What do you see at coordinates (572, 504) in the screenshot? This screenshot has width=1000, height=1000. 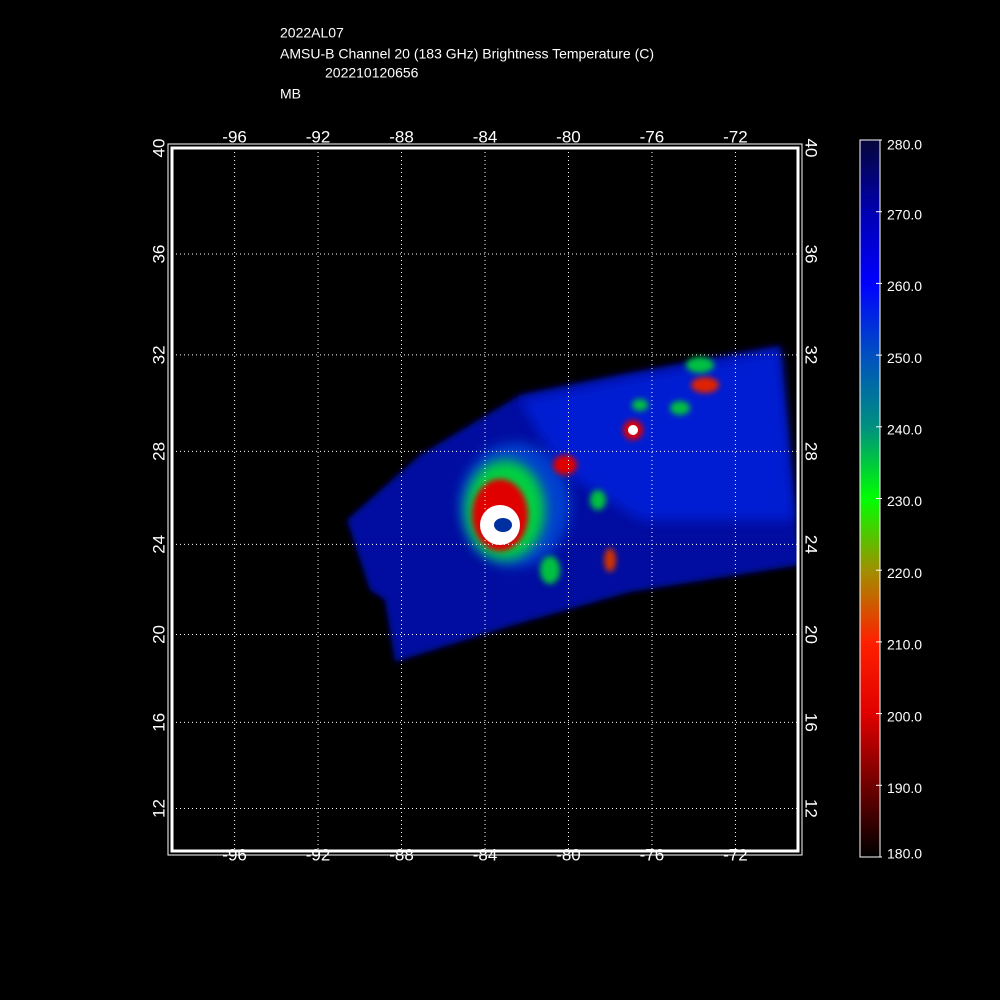 I see `satellite-imagery` at bounding box center [572, 504].